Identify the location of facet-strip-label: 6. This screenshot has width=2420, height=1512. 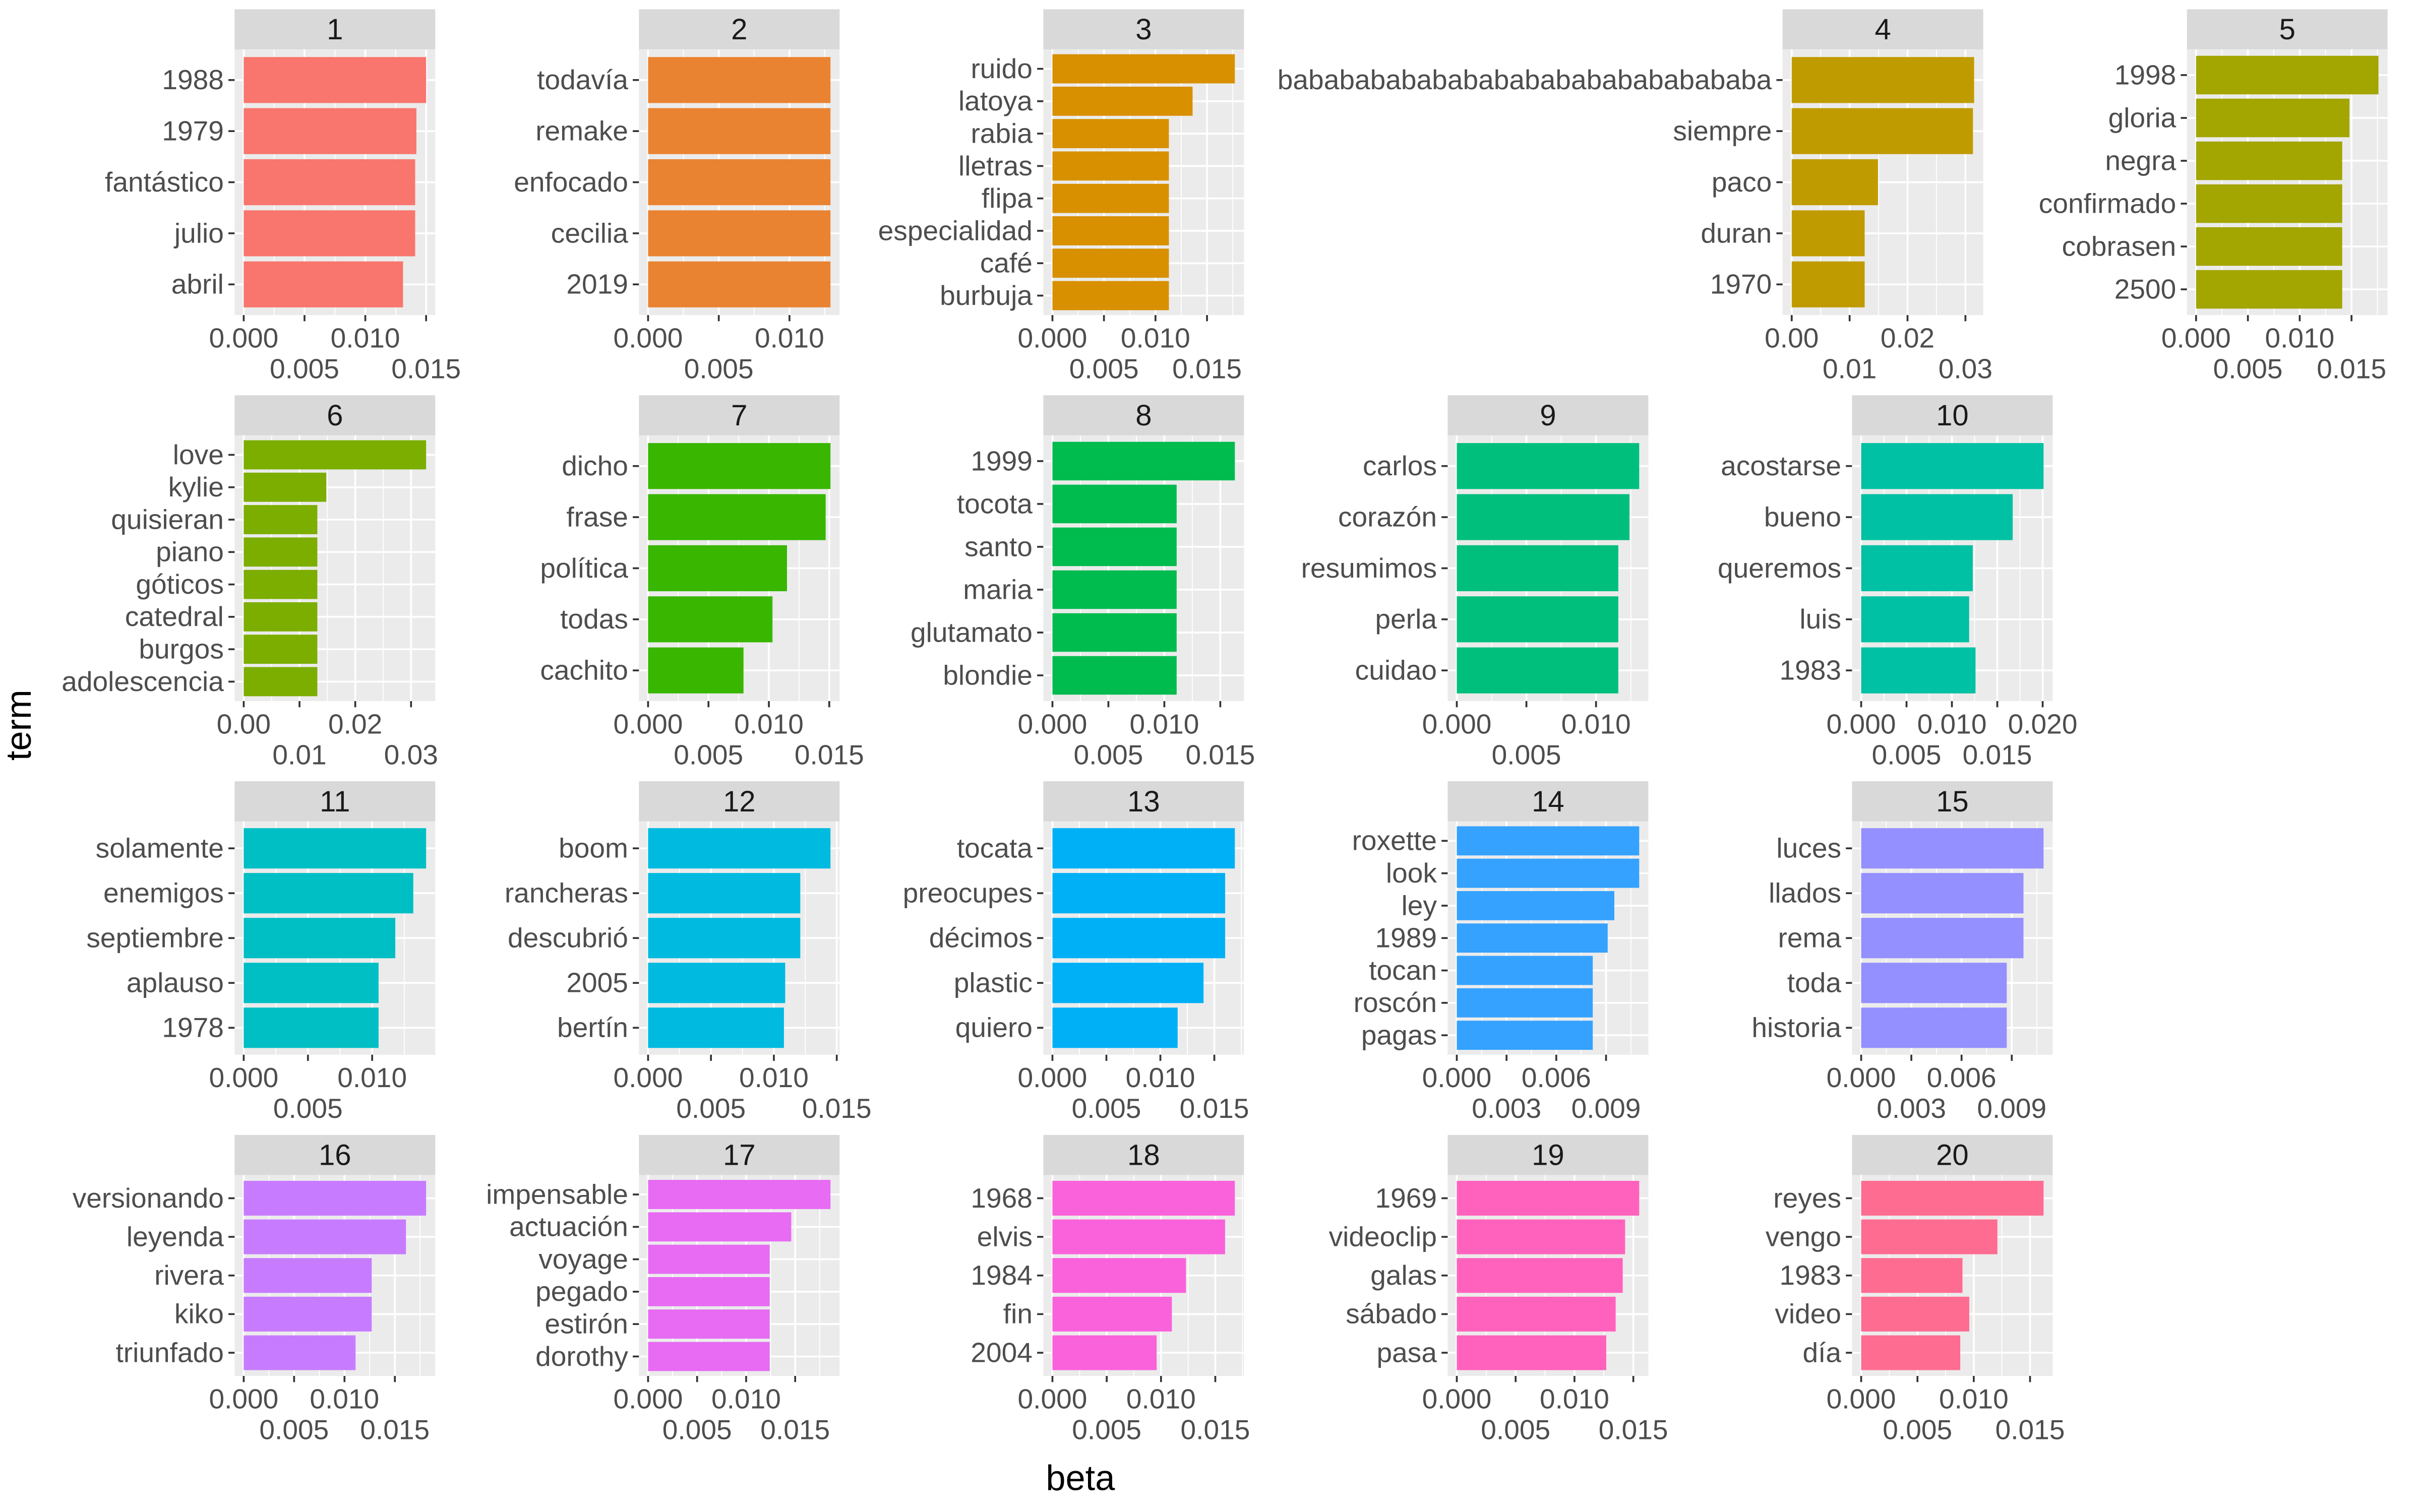
(335, 415).